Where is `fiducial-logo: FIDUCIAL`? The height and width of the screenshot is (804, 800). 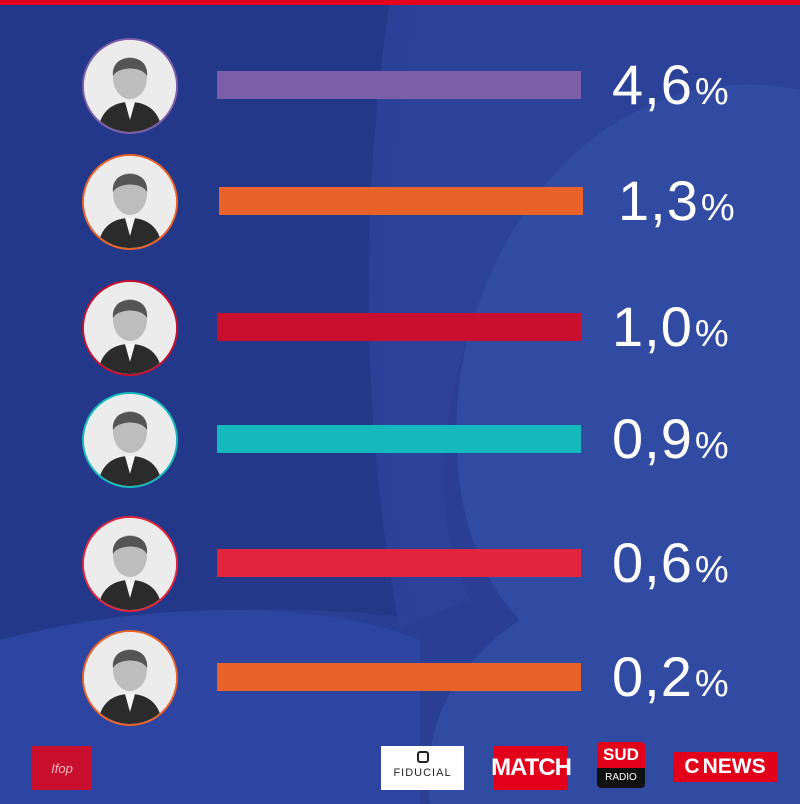 fiducial-logo: FIDUCIAL is located at coordinates (422, 768).